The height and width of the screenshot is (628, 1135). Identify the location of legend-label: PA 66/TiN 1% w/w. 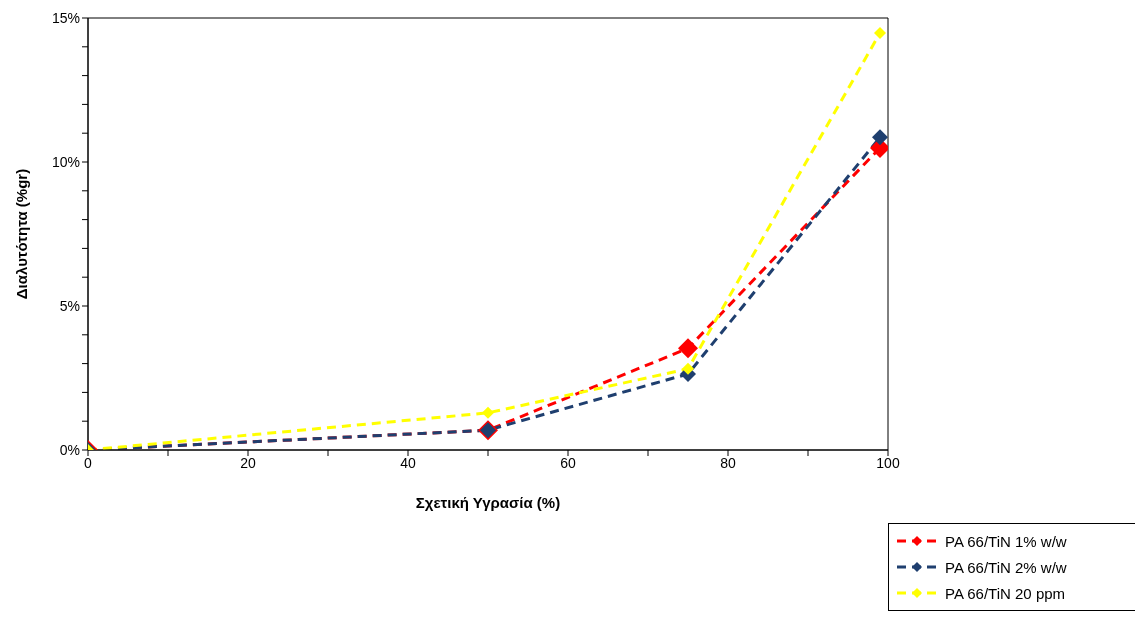
(1006, 541).